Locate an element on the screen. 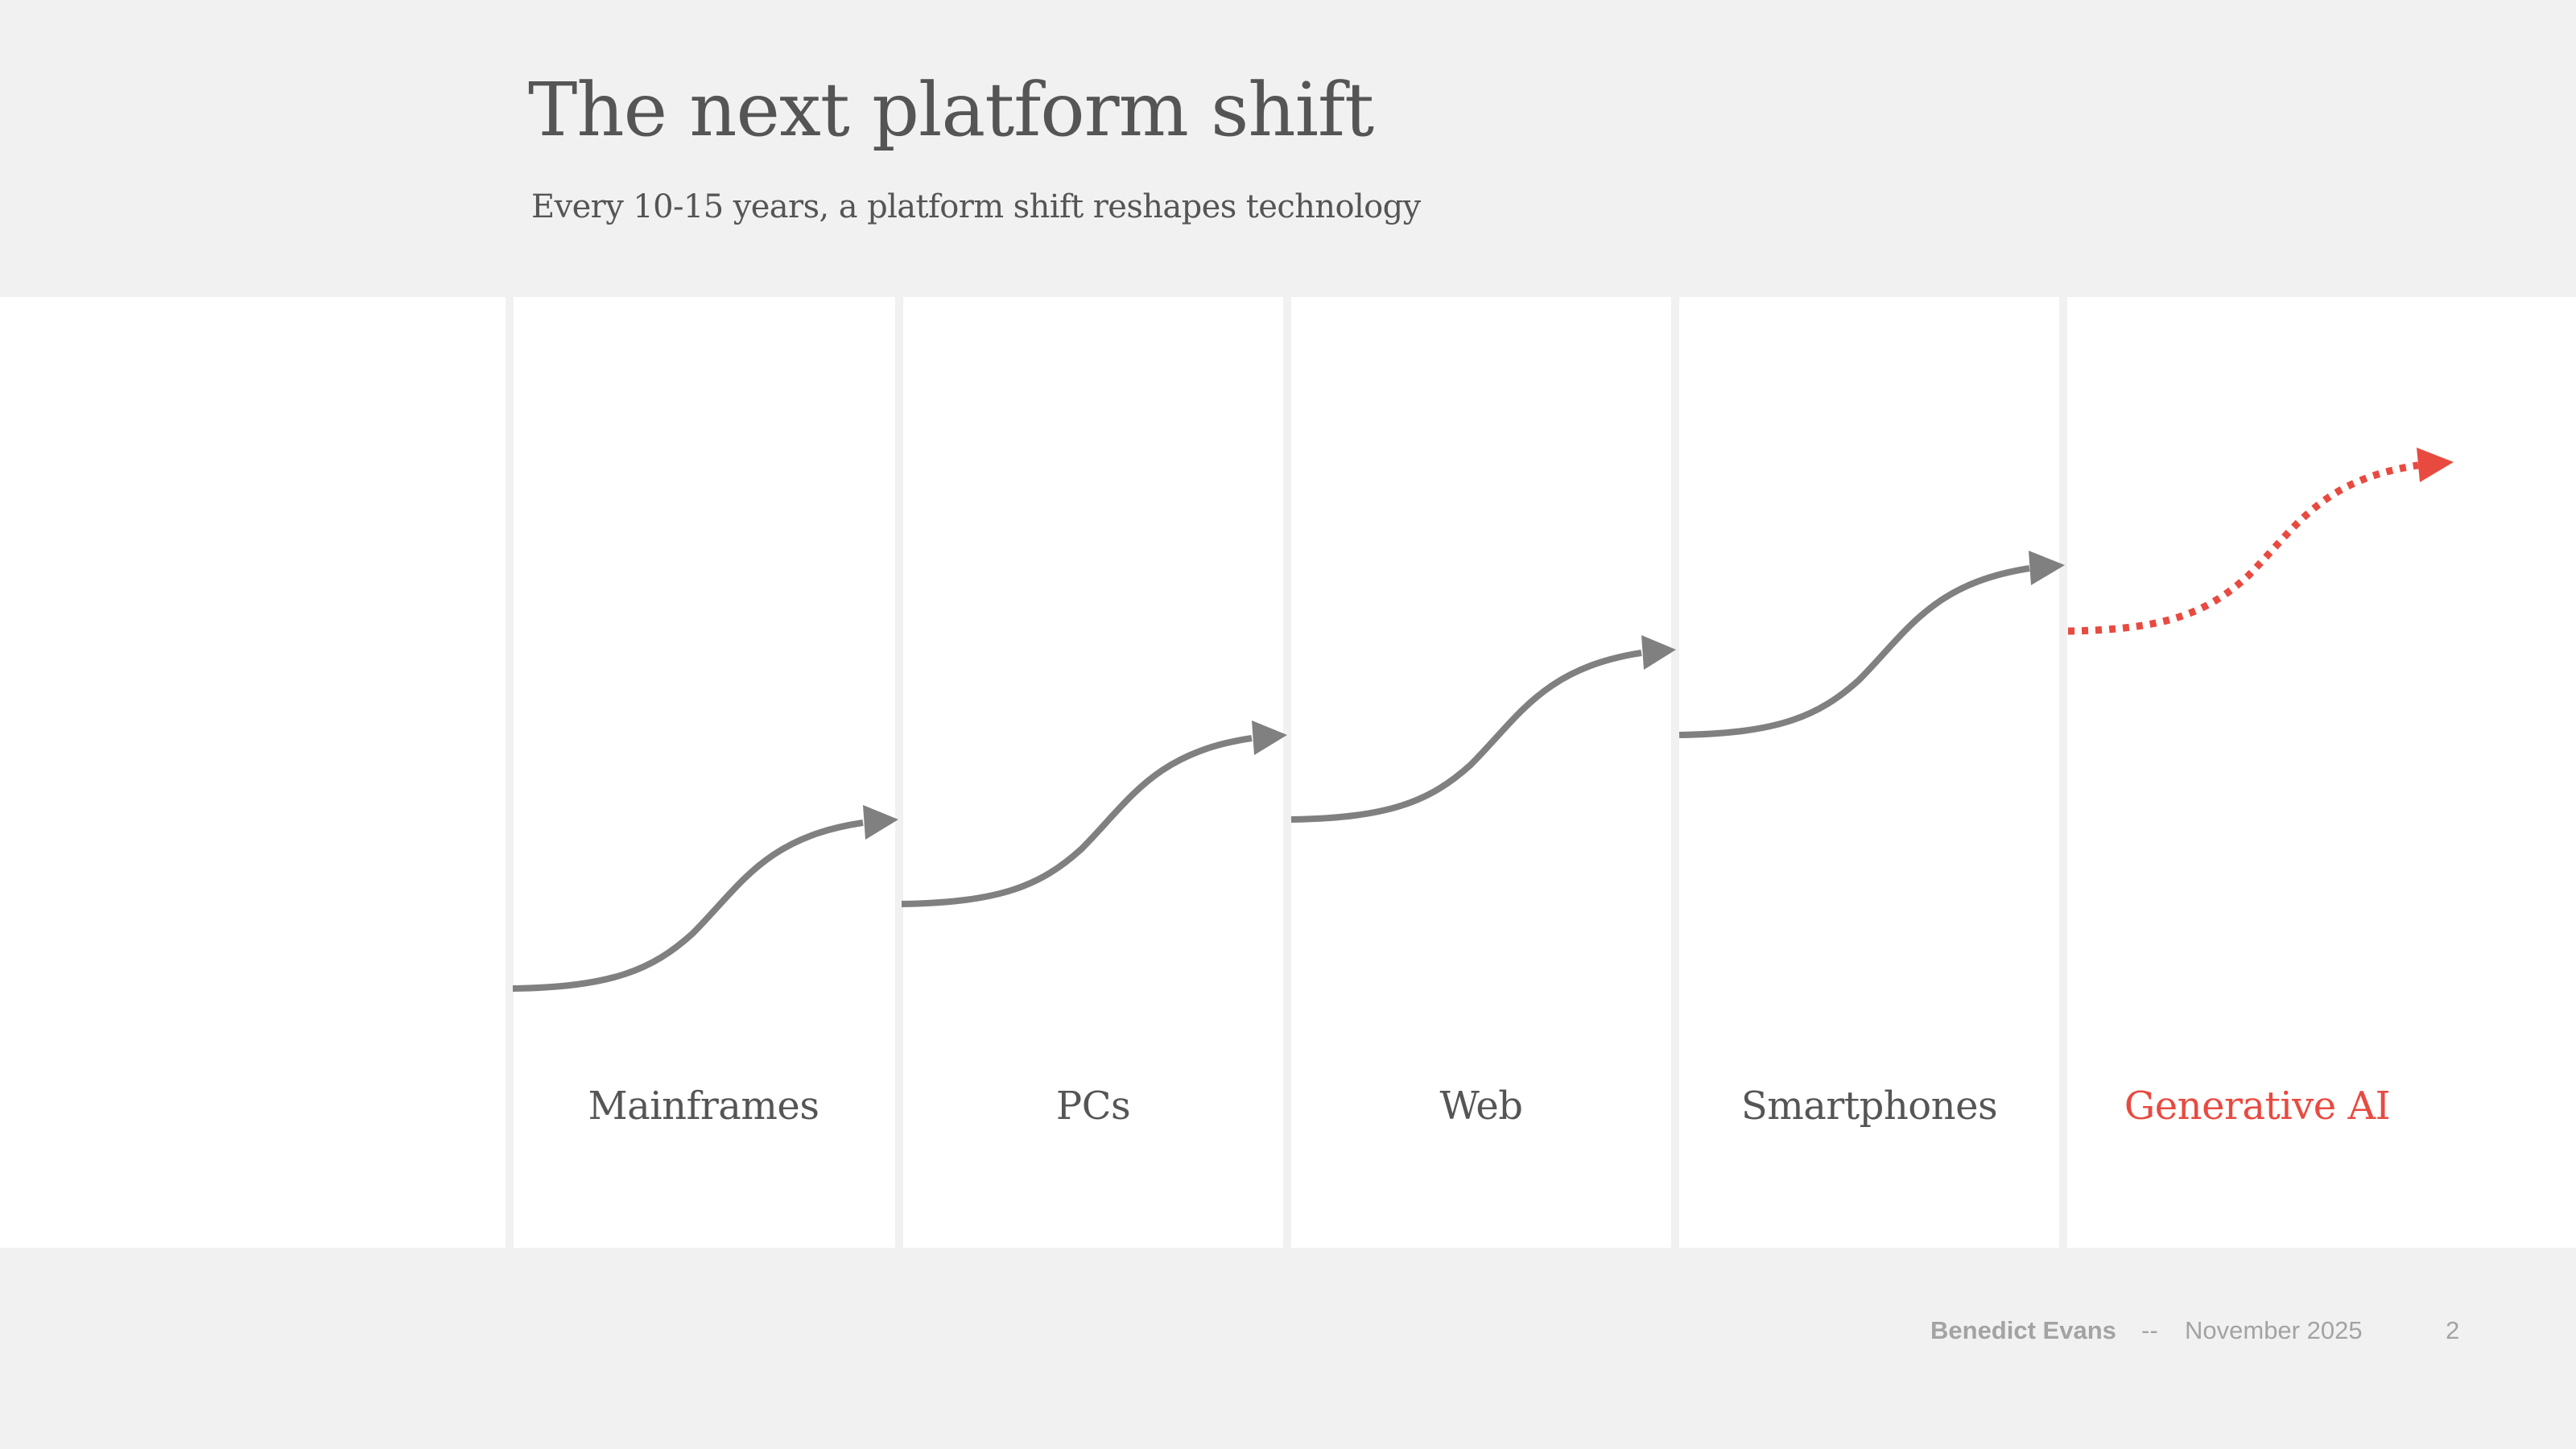 This screenshot has height=1449, width=2576. platform-label-pcs: PCs is located at coordinates (1093, 1106).